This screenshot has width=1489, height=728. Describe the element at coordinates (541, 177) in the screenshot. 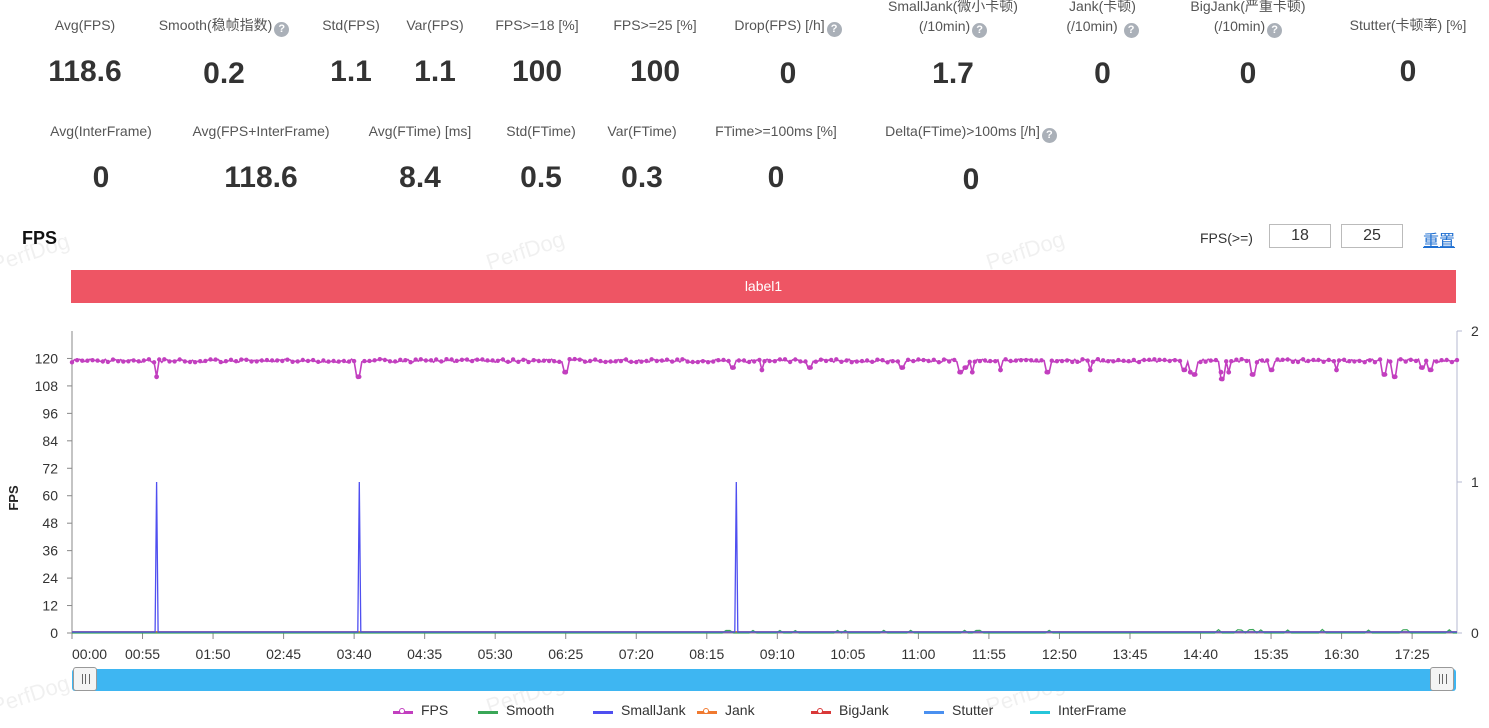

I see `metric-value: 0.5` at that location.